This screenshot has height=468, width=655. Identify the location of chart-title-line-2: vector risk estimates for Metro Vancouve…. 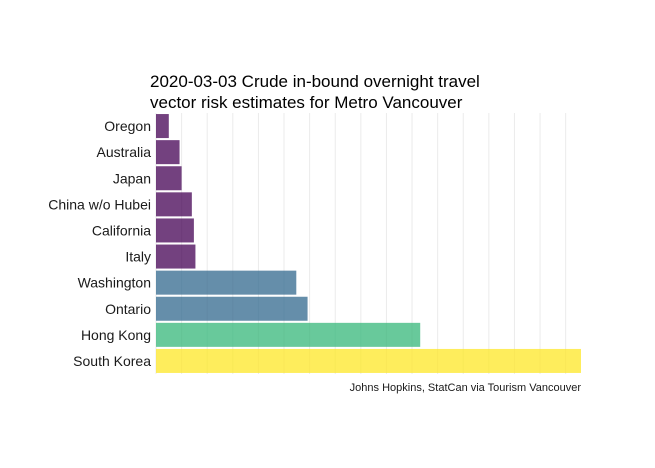
(306, 102).